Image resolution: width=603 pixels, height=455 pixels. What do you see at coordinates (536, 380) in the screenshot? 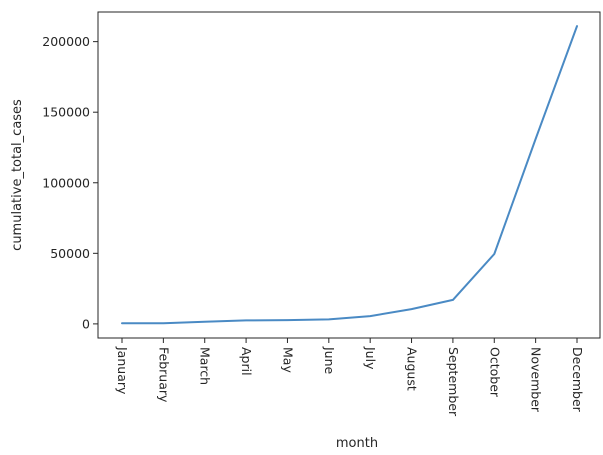
I see `x-tick-label: November` at bounding box center [536, 380].